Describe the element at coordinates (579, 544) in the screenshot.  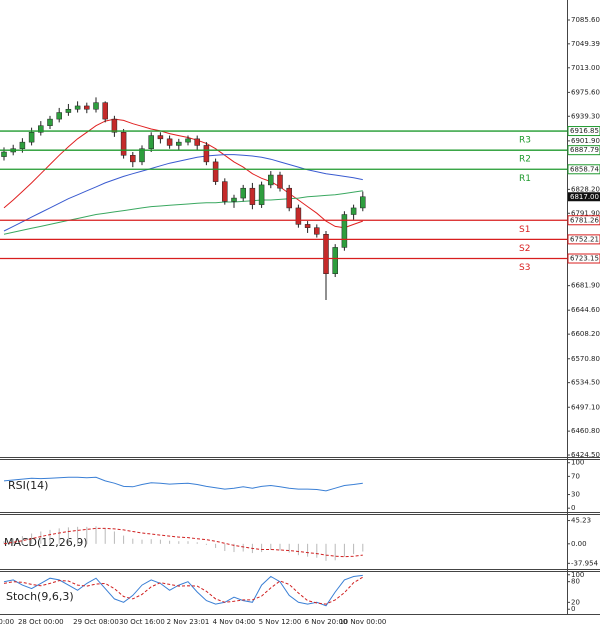
I see `y-tick-label: 0.00` at that location.